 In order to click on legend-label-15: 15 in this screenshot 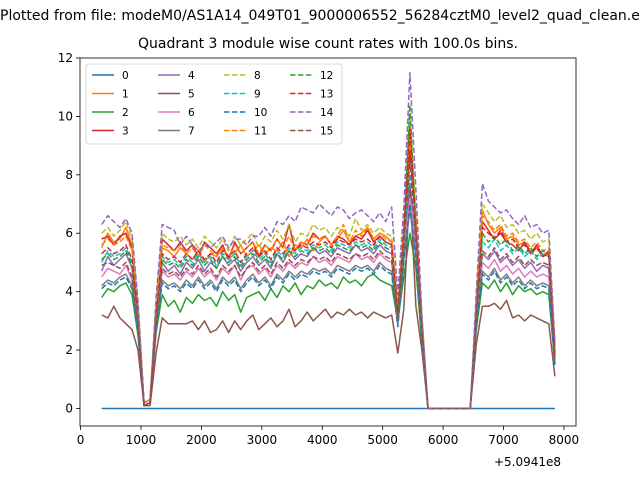, I will do `click(326, 132)`.